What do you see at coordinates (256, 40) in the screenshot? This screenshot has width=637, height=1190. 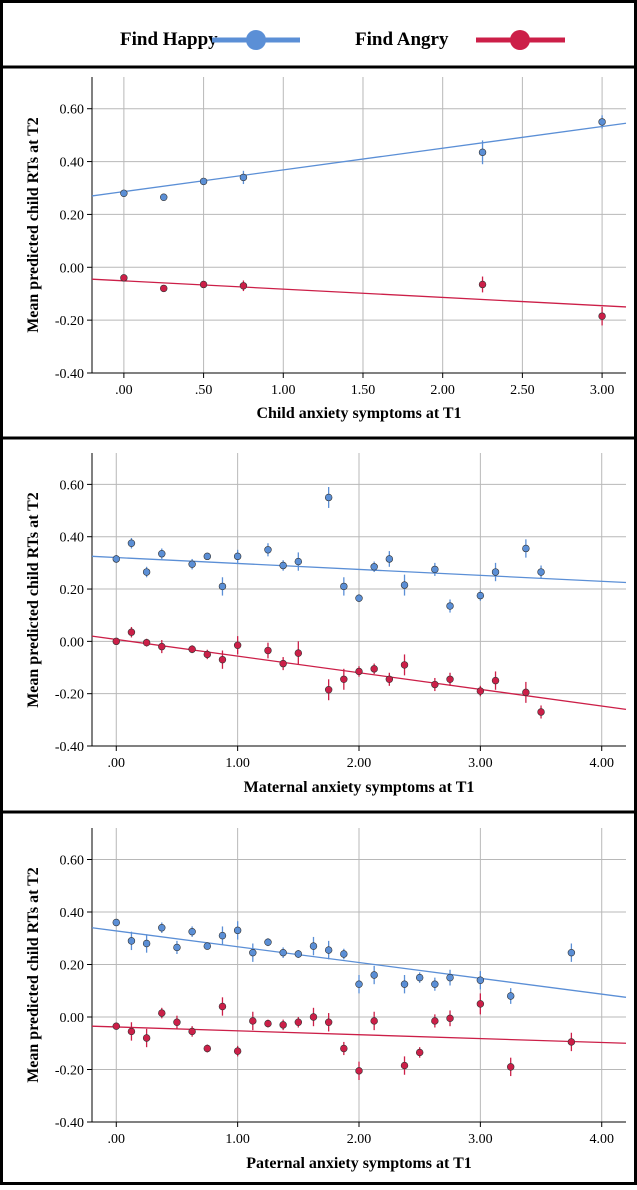 I see `legend-swatch-marker-find-happy` at bounding box center [256, 40].